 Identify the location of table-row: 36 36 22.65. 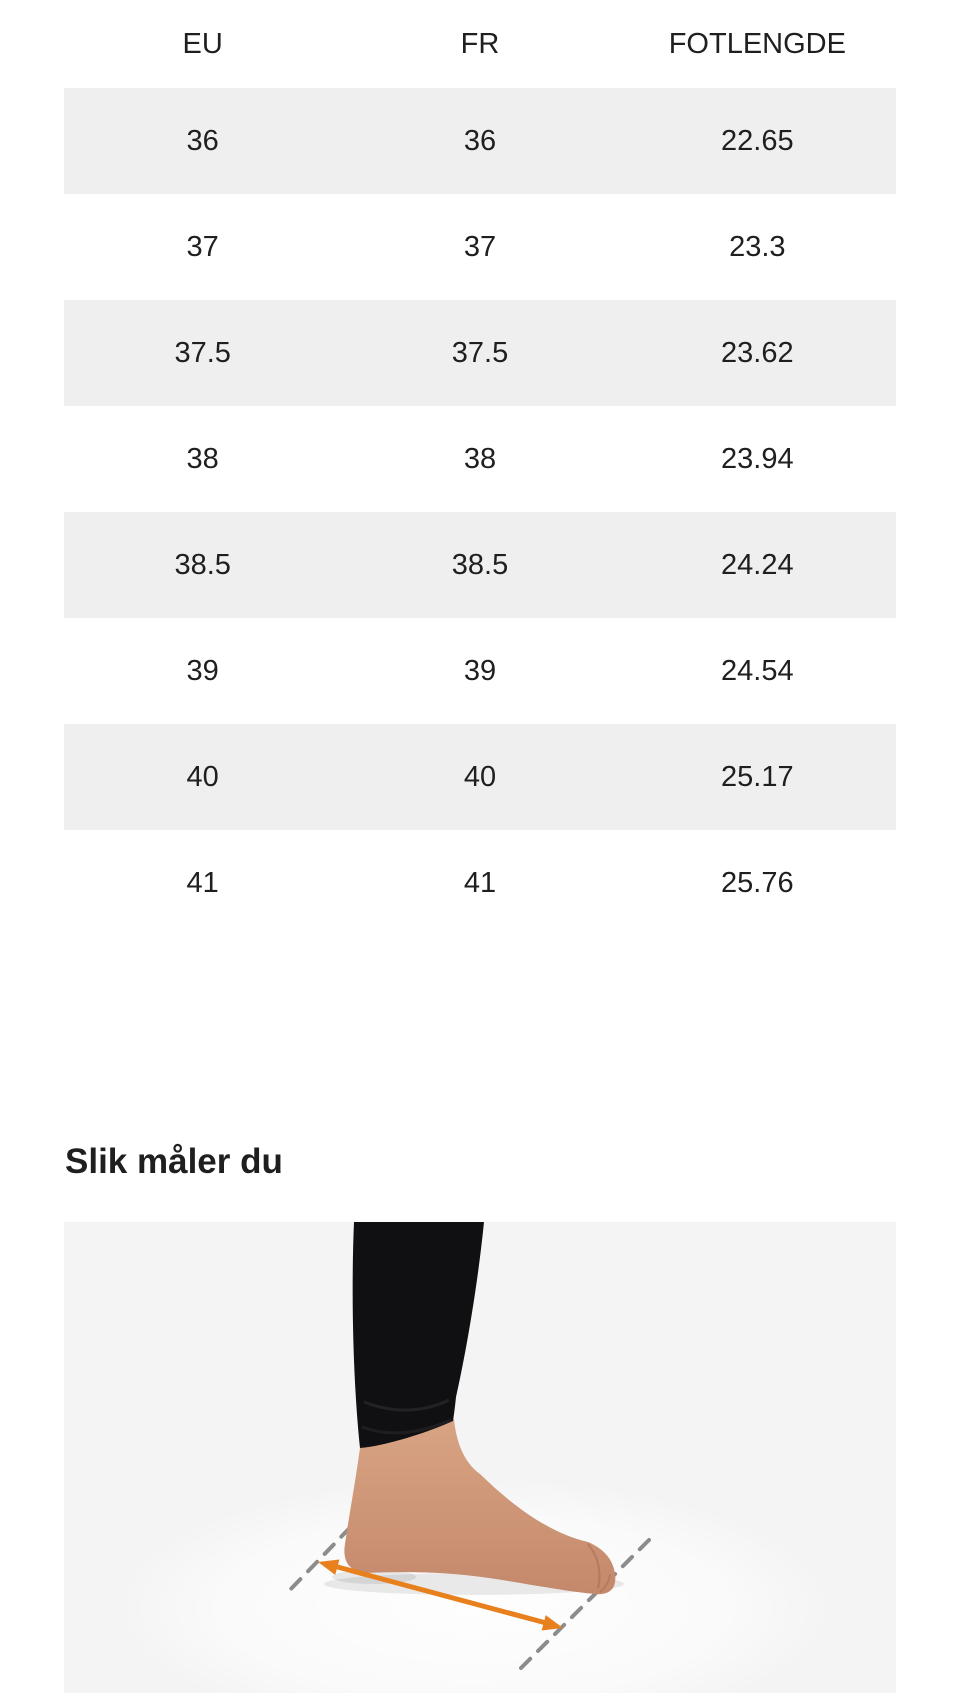
(480, 141).